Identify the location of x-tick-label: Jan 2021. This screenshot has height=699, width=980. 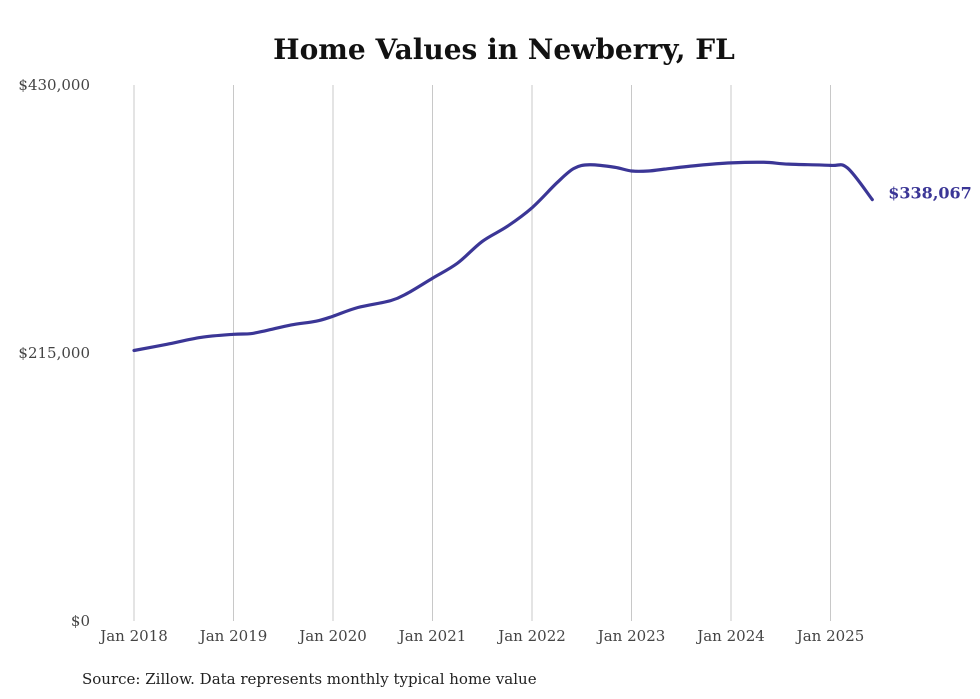
(432, 636).